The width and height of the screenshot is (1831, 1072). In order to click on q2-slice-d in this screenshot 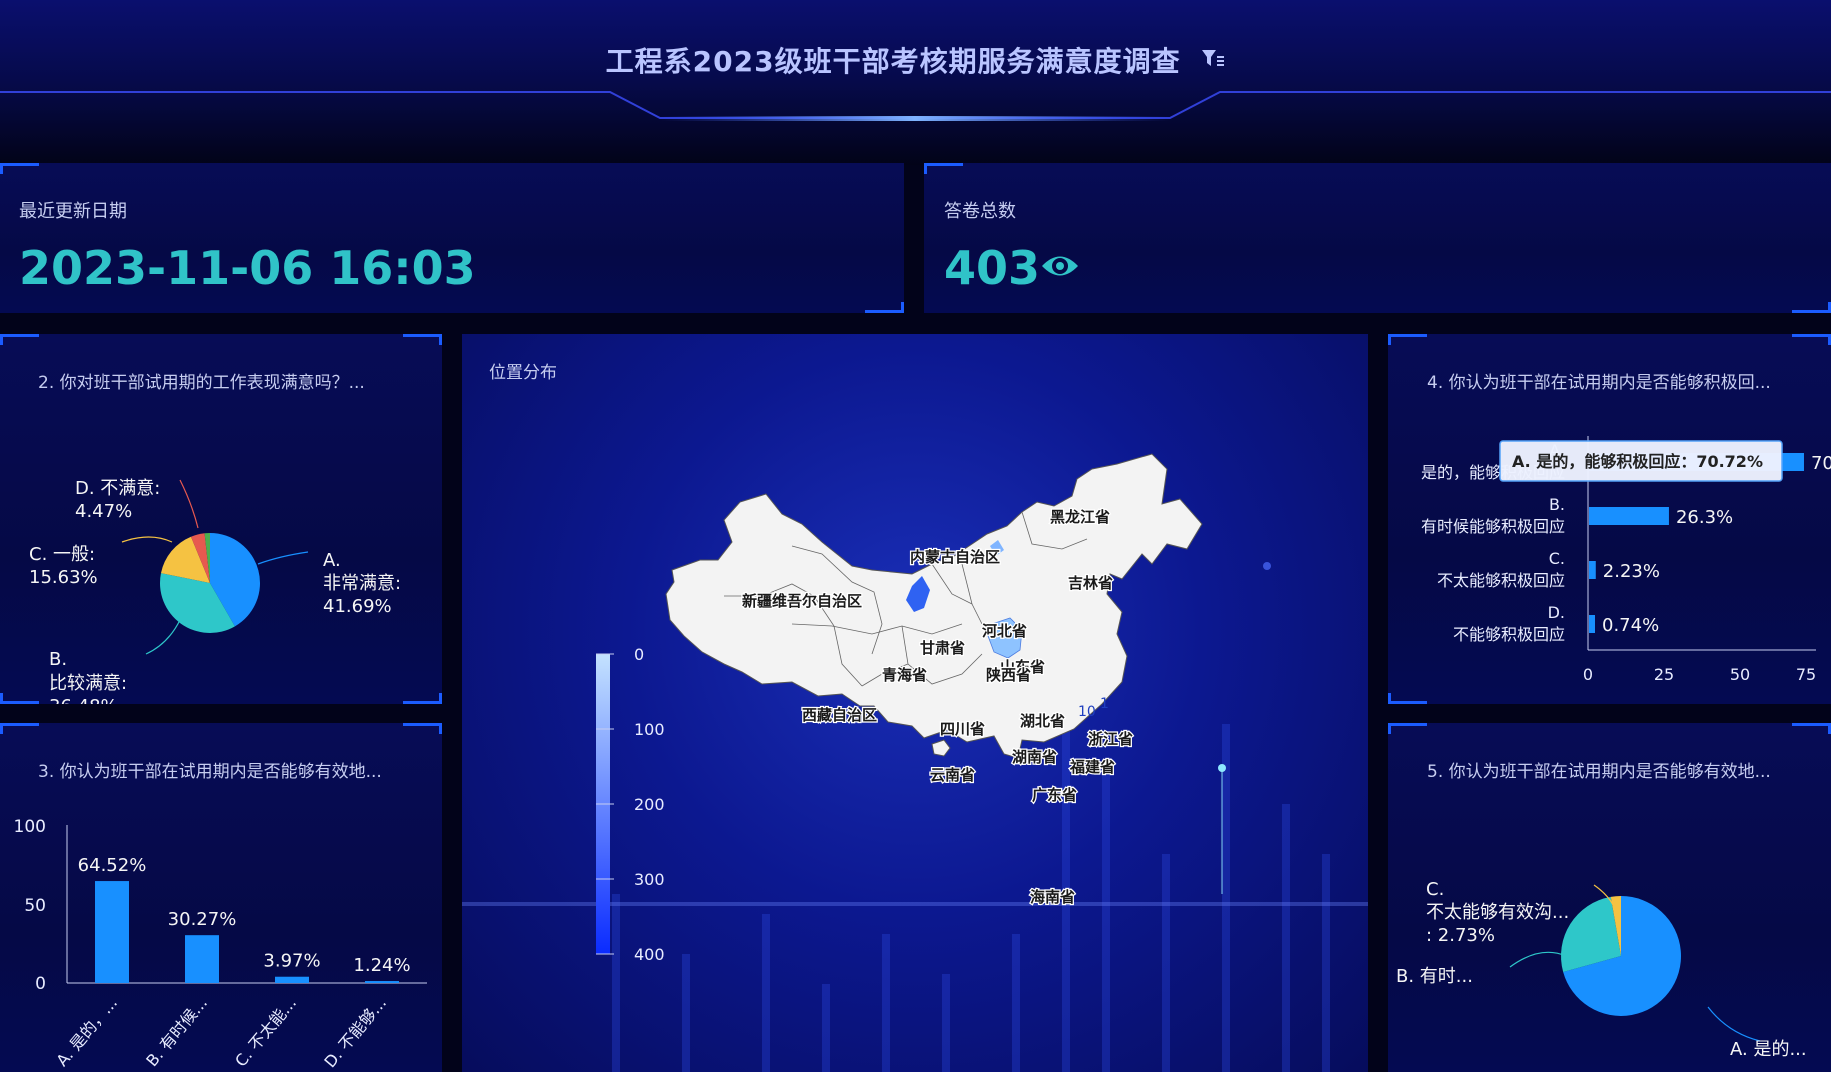, I will do `click(200, 558)`.